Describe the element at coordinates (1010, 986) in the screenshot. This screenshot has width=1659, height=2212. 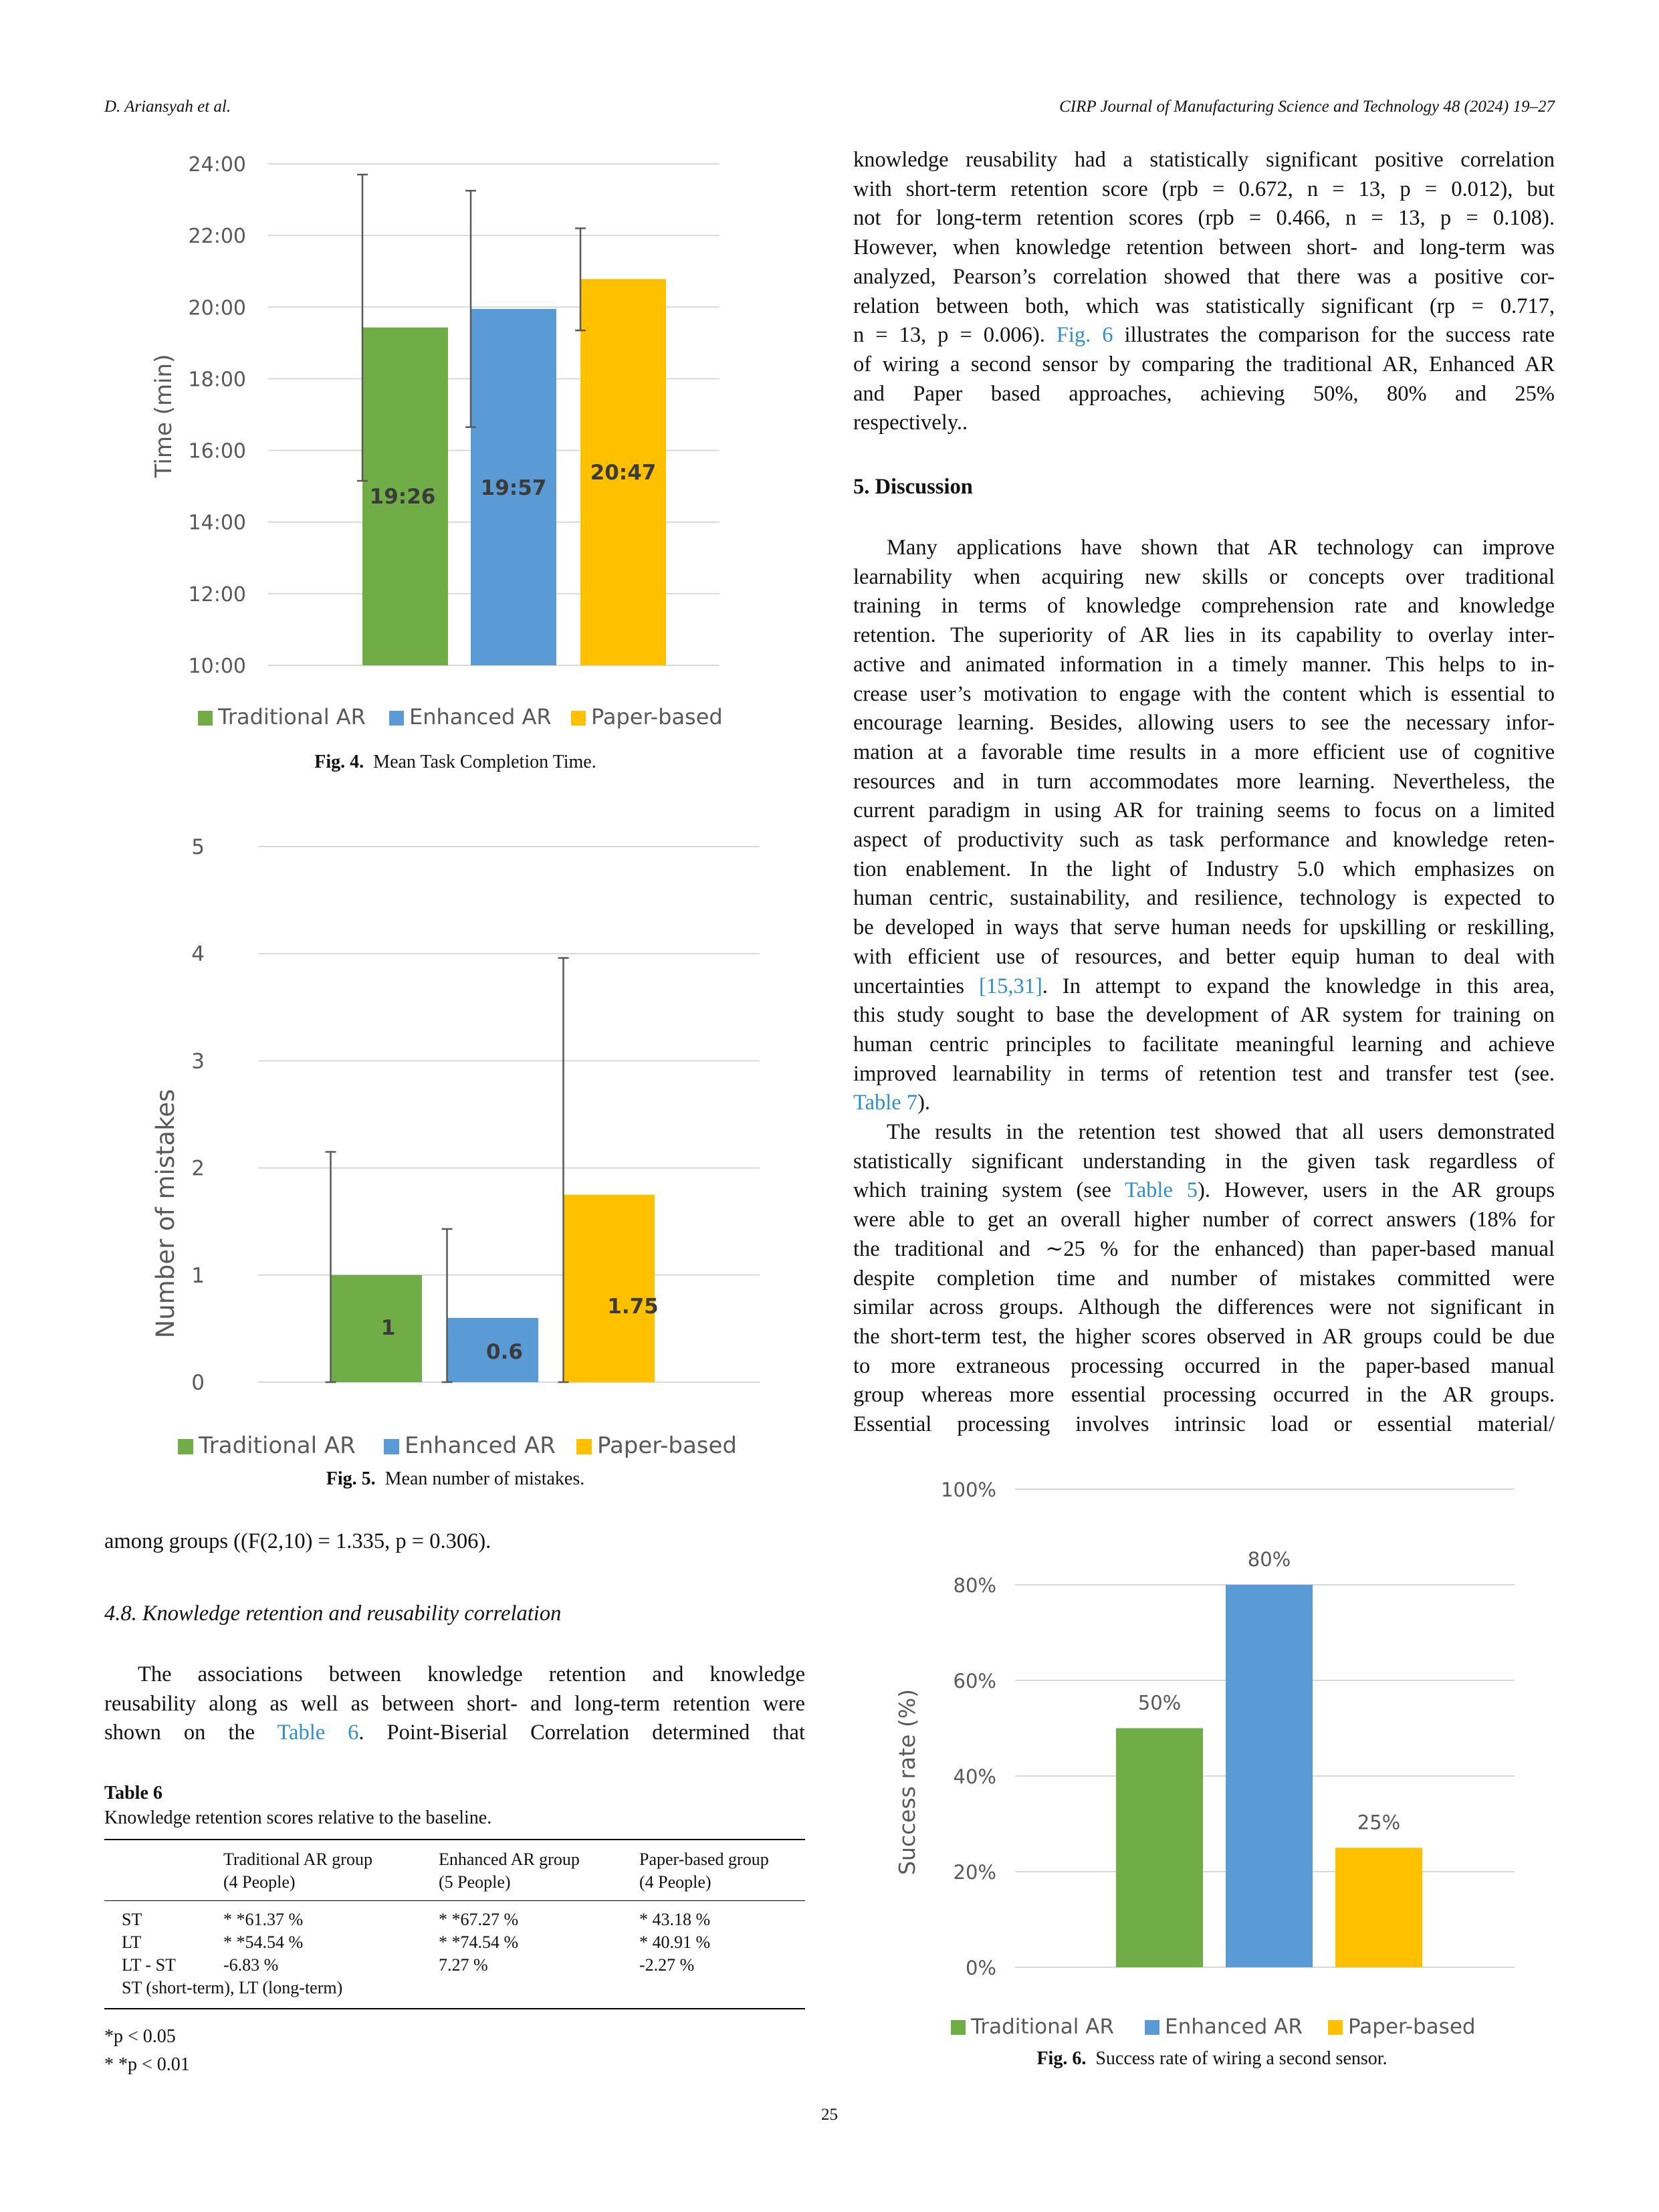
I see `reference-link: [15,31]` at that location.